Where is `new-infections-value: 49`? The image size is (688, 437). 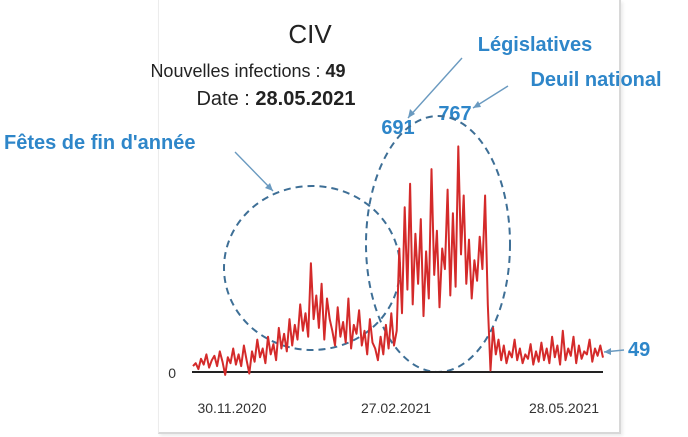
new-infections-value: 49 is located at coordinates (336, 71).